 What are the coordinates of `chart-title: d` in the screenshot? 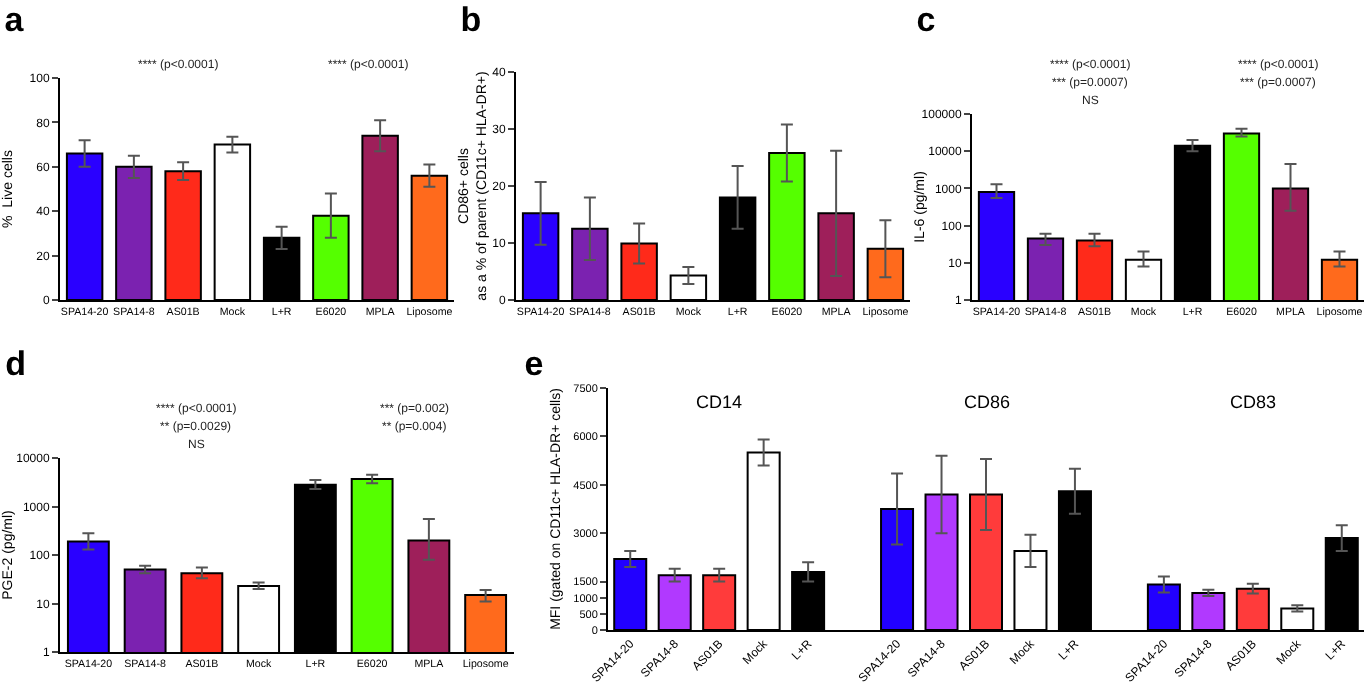 It's located at (15, 363).